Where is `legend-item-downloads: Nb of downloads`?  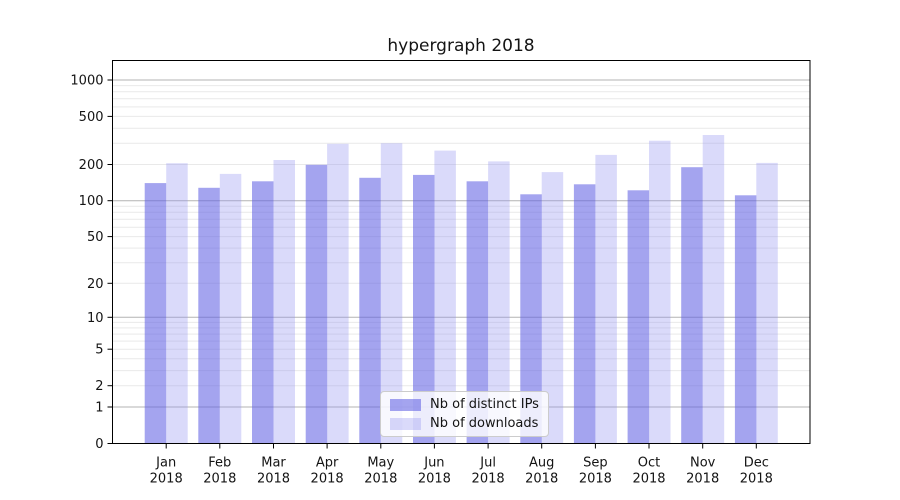
legend-item-downloads: Nb of downloads is located at coordinates (464, 423).